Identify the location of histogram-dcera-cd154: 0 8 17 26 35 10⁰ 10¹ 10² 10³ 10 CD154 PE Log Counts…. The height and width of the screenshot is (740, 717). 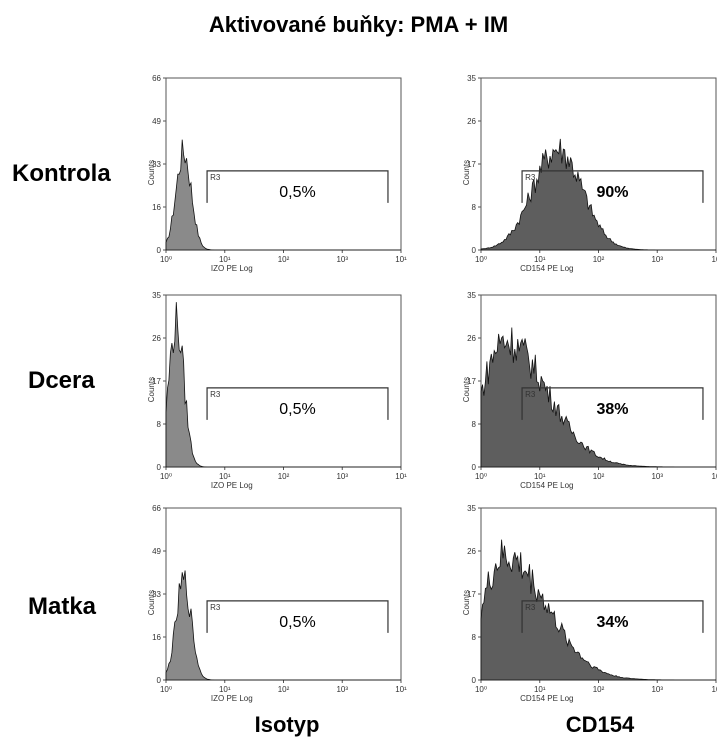
(589, 390).